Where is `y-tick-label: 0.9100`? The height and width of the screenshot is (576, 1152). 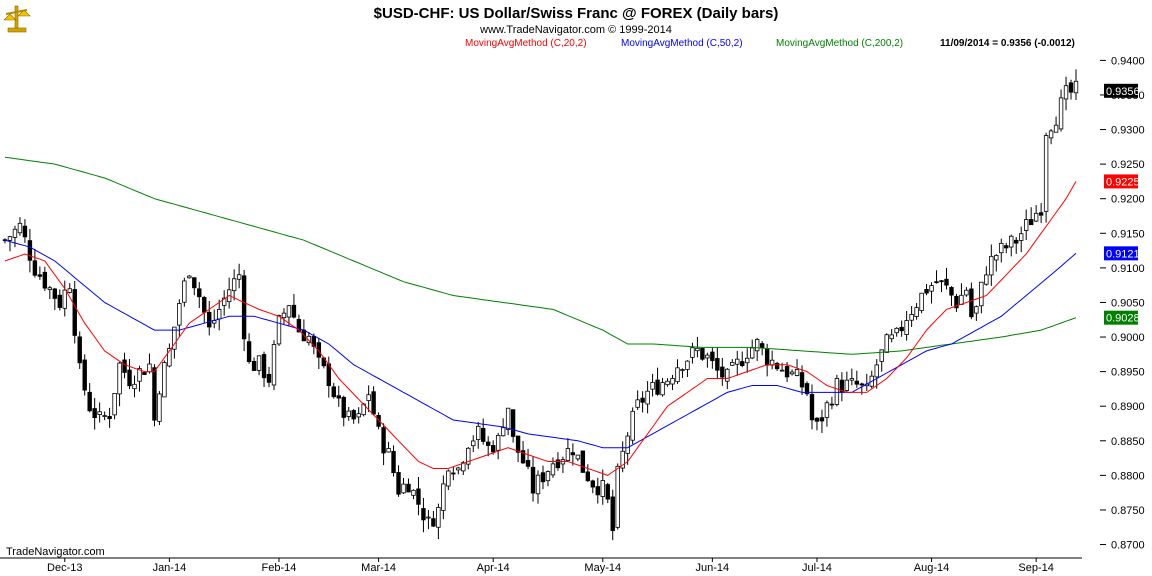 y-tick-label: 0.9100 is located at coordinates (1128, 269).